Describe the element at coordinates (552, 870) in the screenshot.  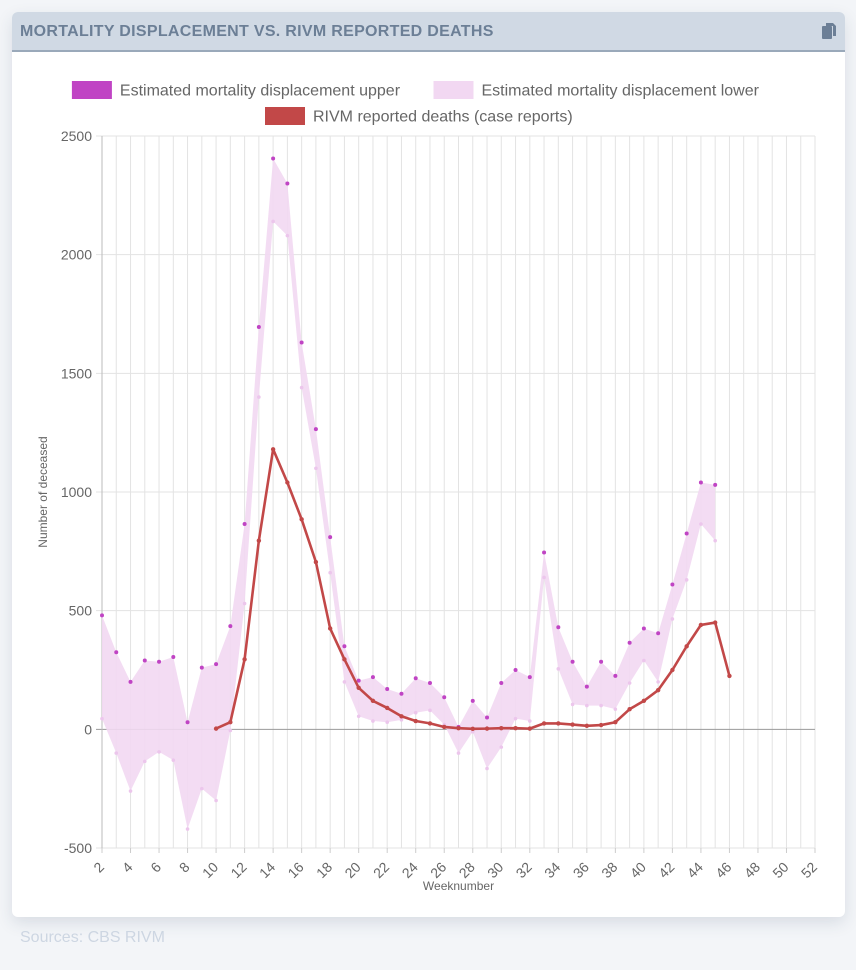
I see `x-tick-label: 34` at that location.